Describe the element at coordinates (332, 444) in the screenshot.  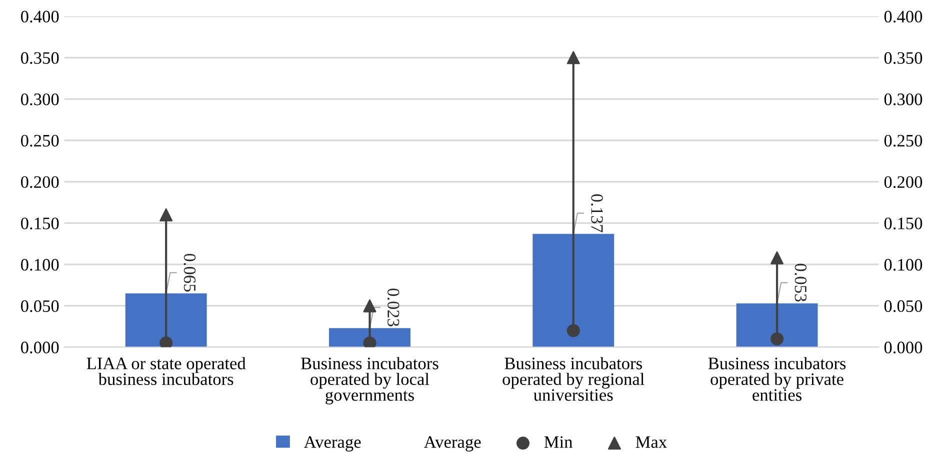
I see `legend-label: Average` at that location.